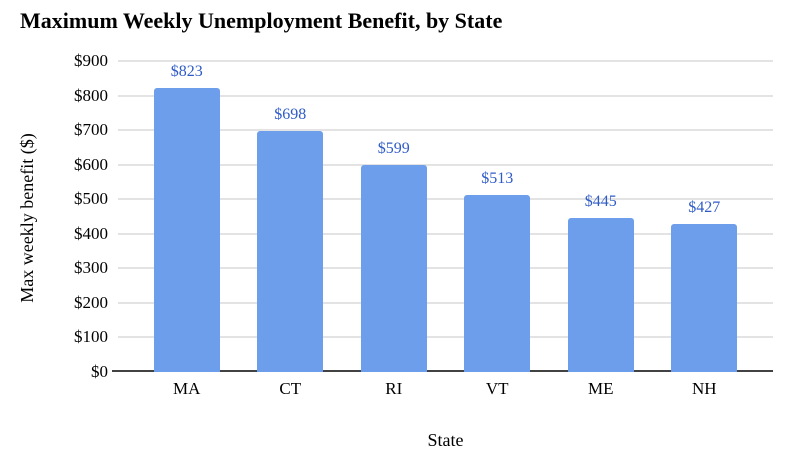  What do you see at coordinates (704, 208) in the screenshot?
I see `bar-value-label: $427` at bounding box center [704, 208].